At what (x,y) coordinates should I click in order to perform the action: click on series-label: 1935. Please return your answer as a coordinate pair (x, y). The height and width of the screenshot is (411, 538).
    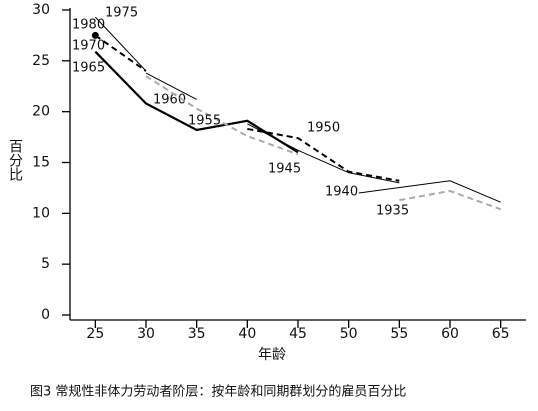
    Looking at the image, I should click on (392, 211).